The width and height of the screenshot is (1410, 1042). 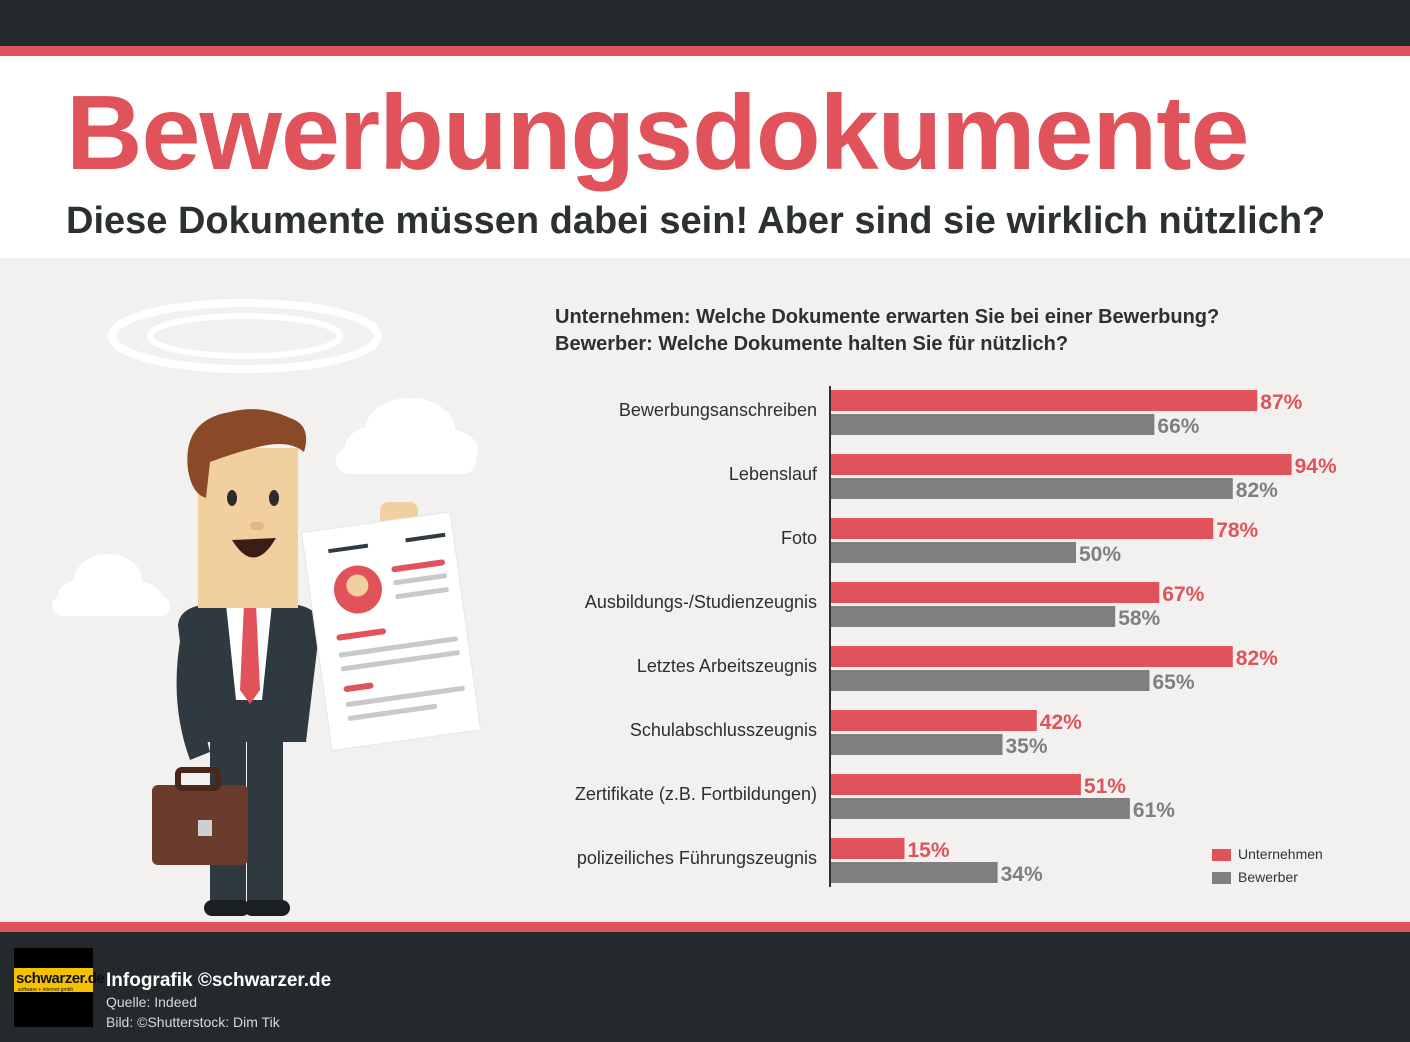 I want to click on legend-label-bewerber: Bewerber, so click(x=1268, y=877).